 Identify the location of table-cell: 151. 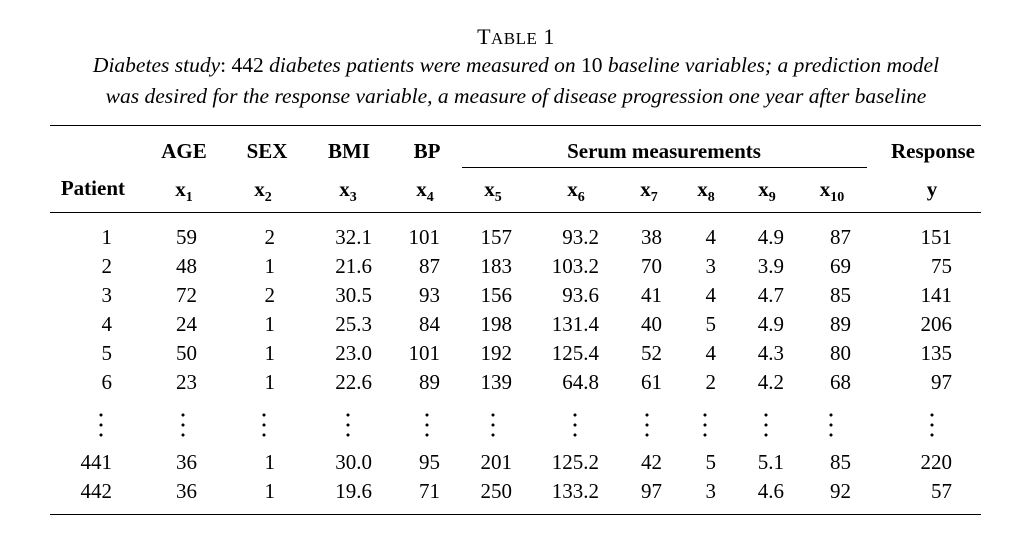
(936, 237).